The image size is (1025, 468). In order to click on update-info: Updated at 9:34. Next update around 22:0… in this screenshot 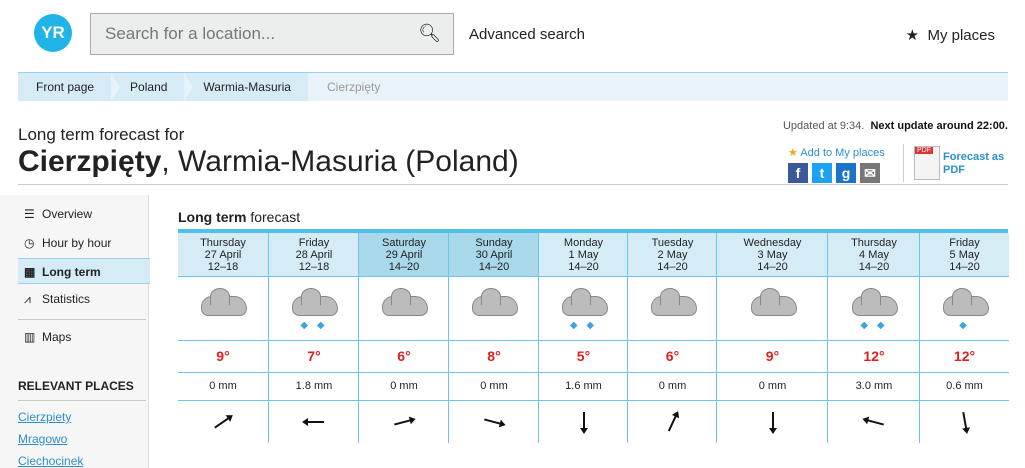, I will do `click(895, 126)`.